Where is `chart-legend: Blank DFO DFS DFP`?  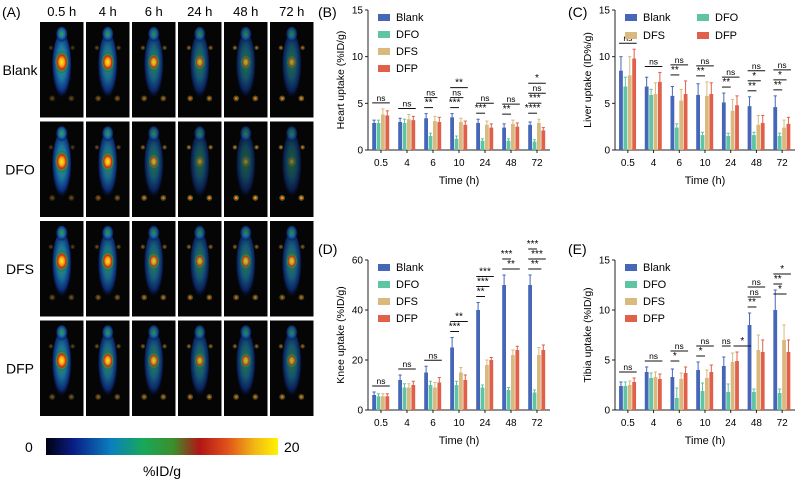
chart-legend: Blank DFO DFS DFP is located at coordinates (401, 293).